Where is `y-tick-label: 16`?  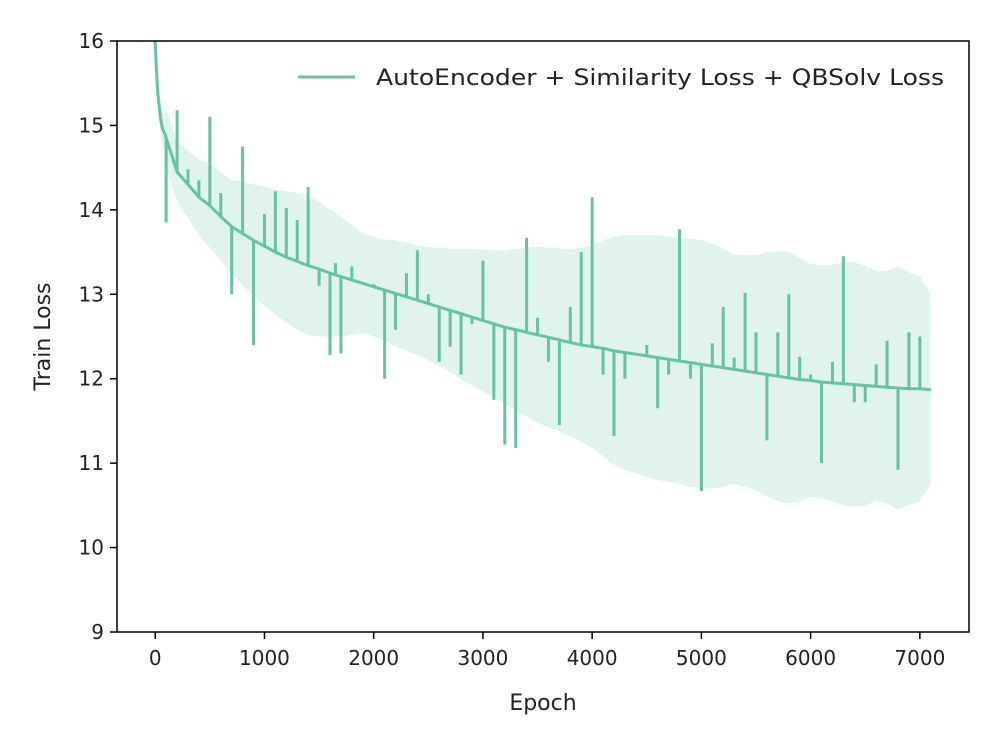
y-tick-label: 16 is located at coordinates (91, 41).